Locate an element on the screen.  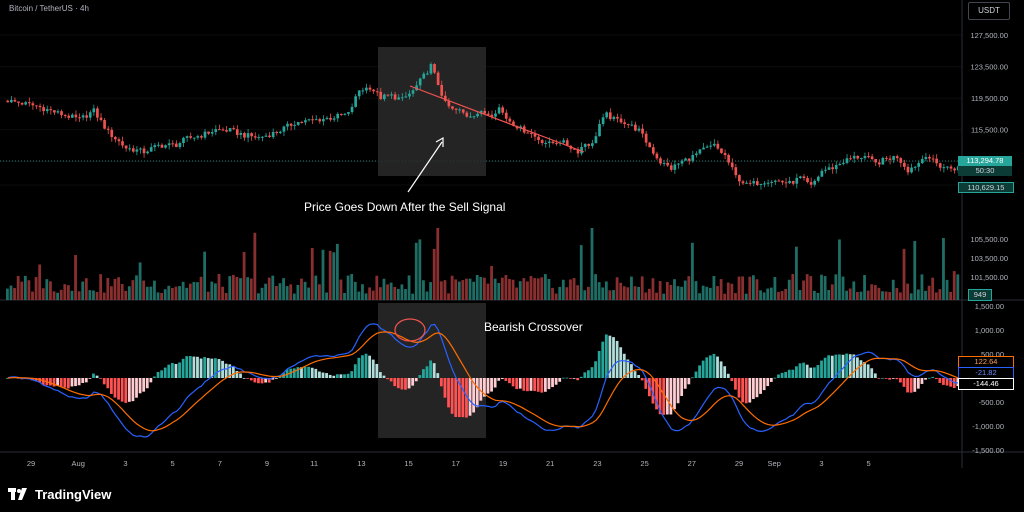
footer-brand: TradingView is located at coordinates (59, 494).